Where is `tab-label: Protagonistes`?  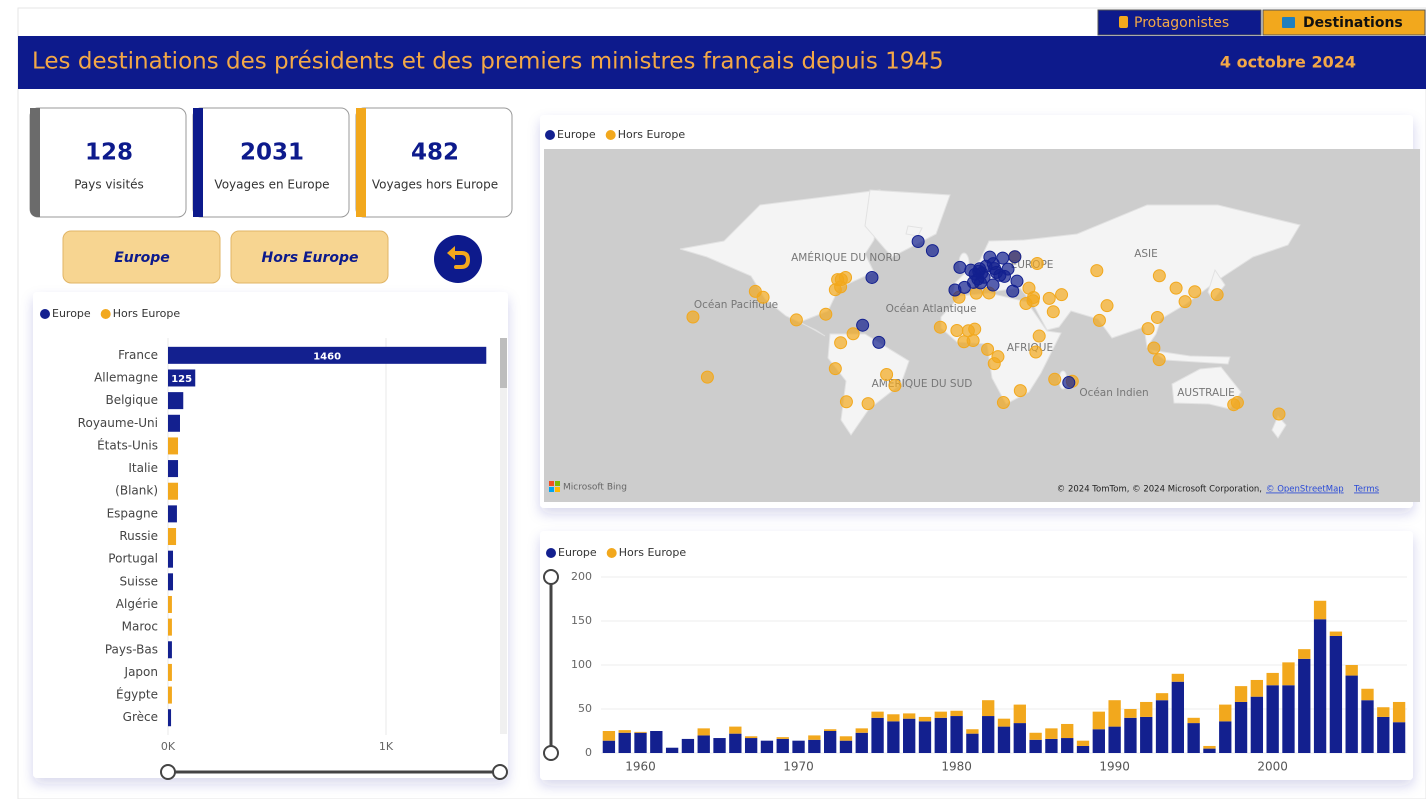 tab-label: Protagonistes is located at coordinates (1181, 23).